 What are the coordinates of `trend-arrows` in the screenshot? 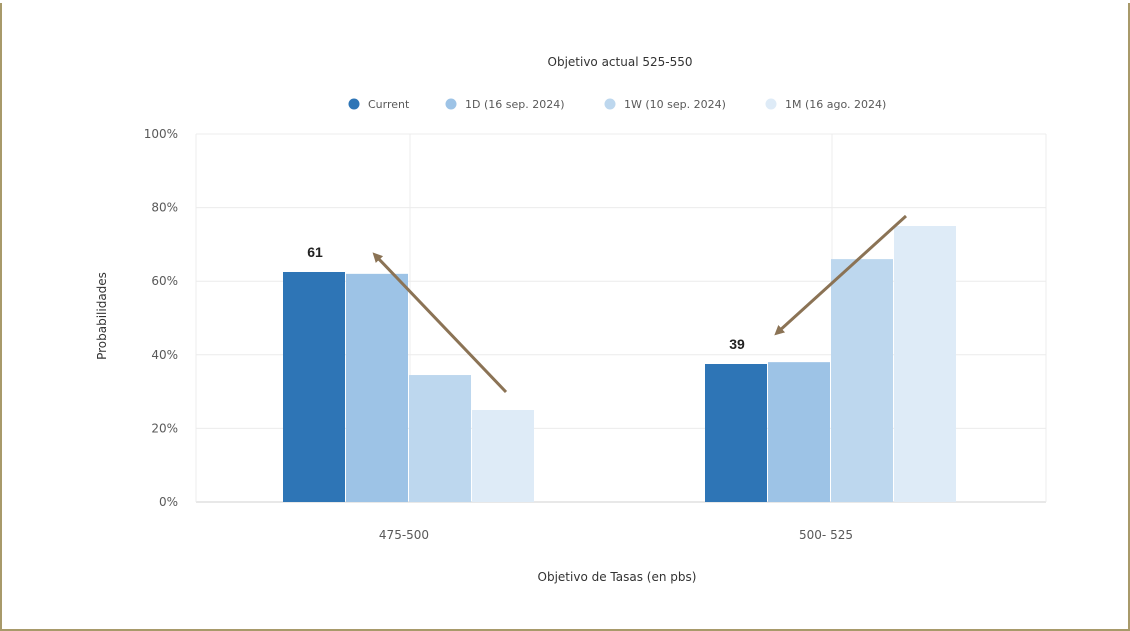 It's located at (640, 304).